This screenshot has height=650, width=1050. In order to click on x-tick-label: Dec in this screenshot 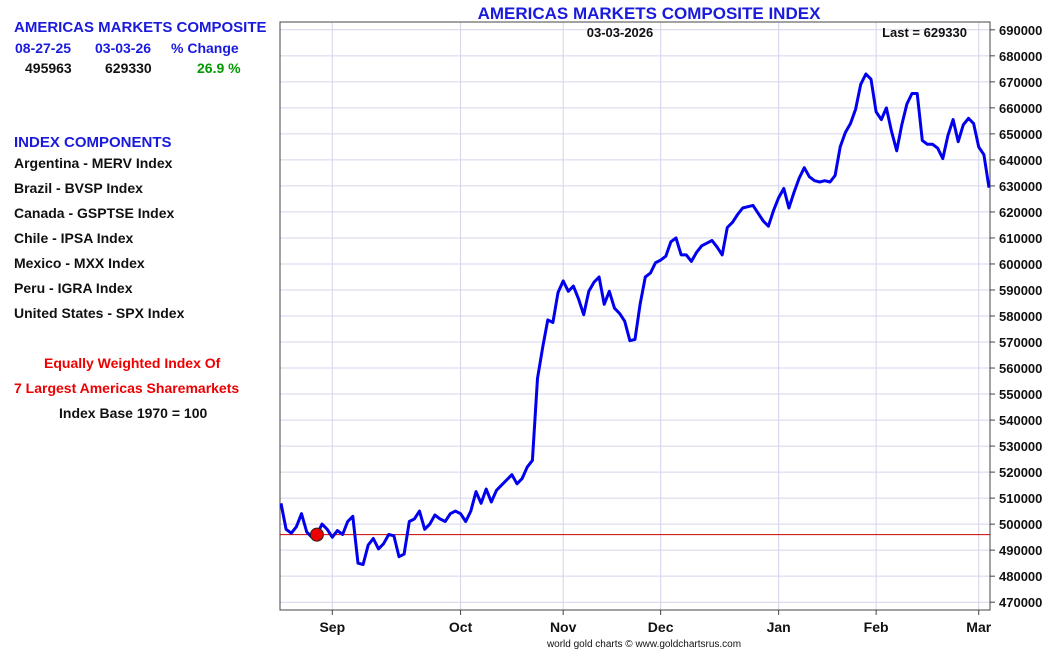, I will do `click(661, 627)`.